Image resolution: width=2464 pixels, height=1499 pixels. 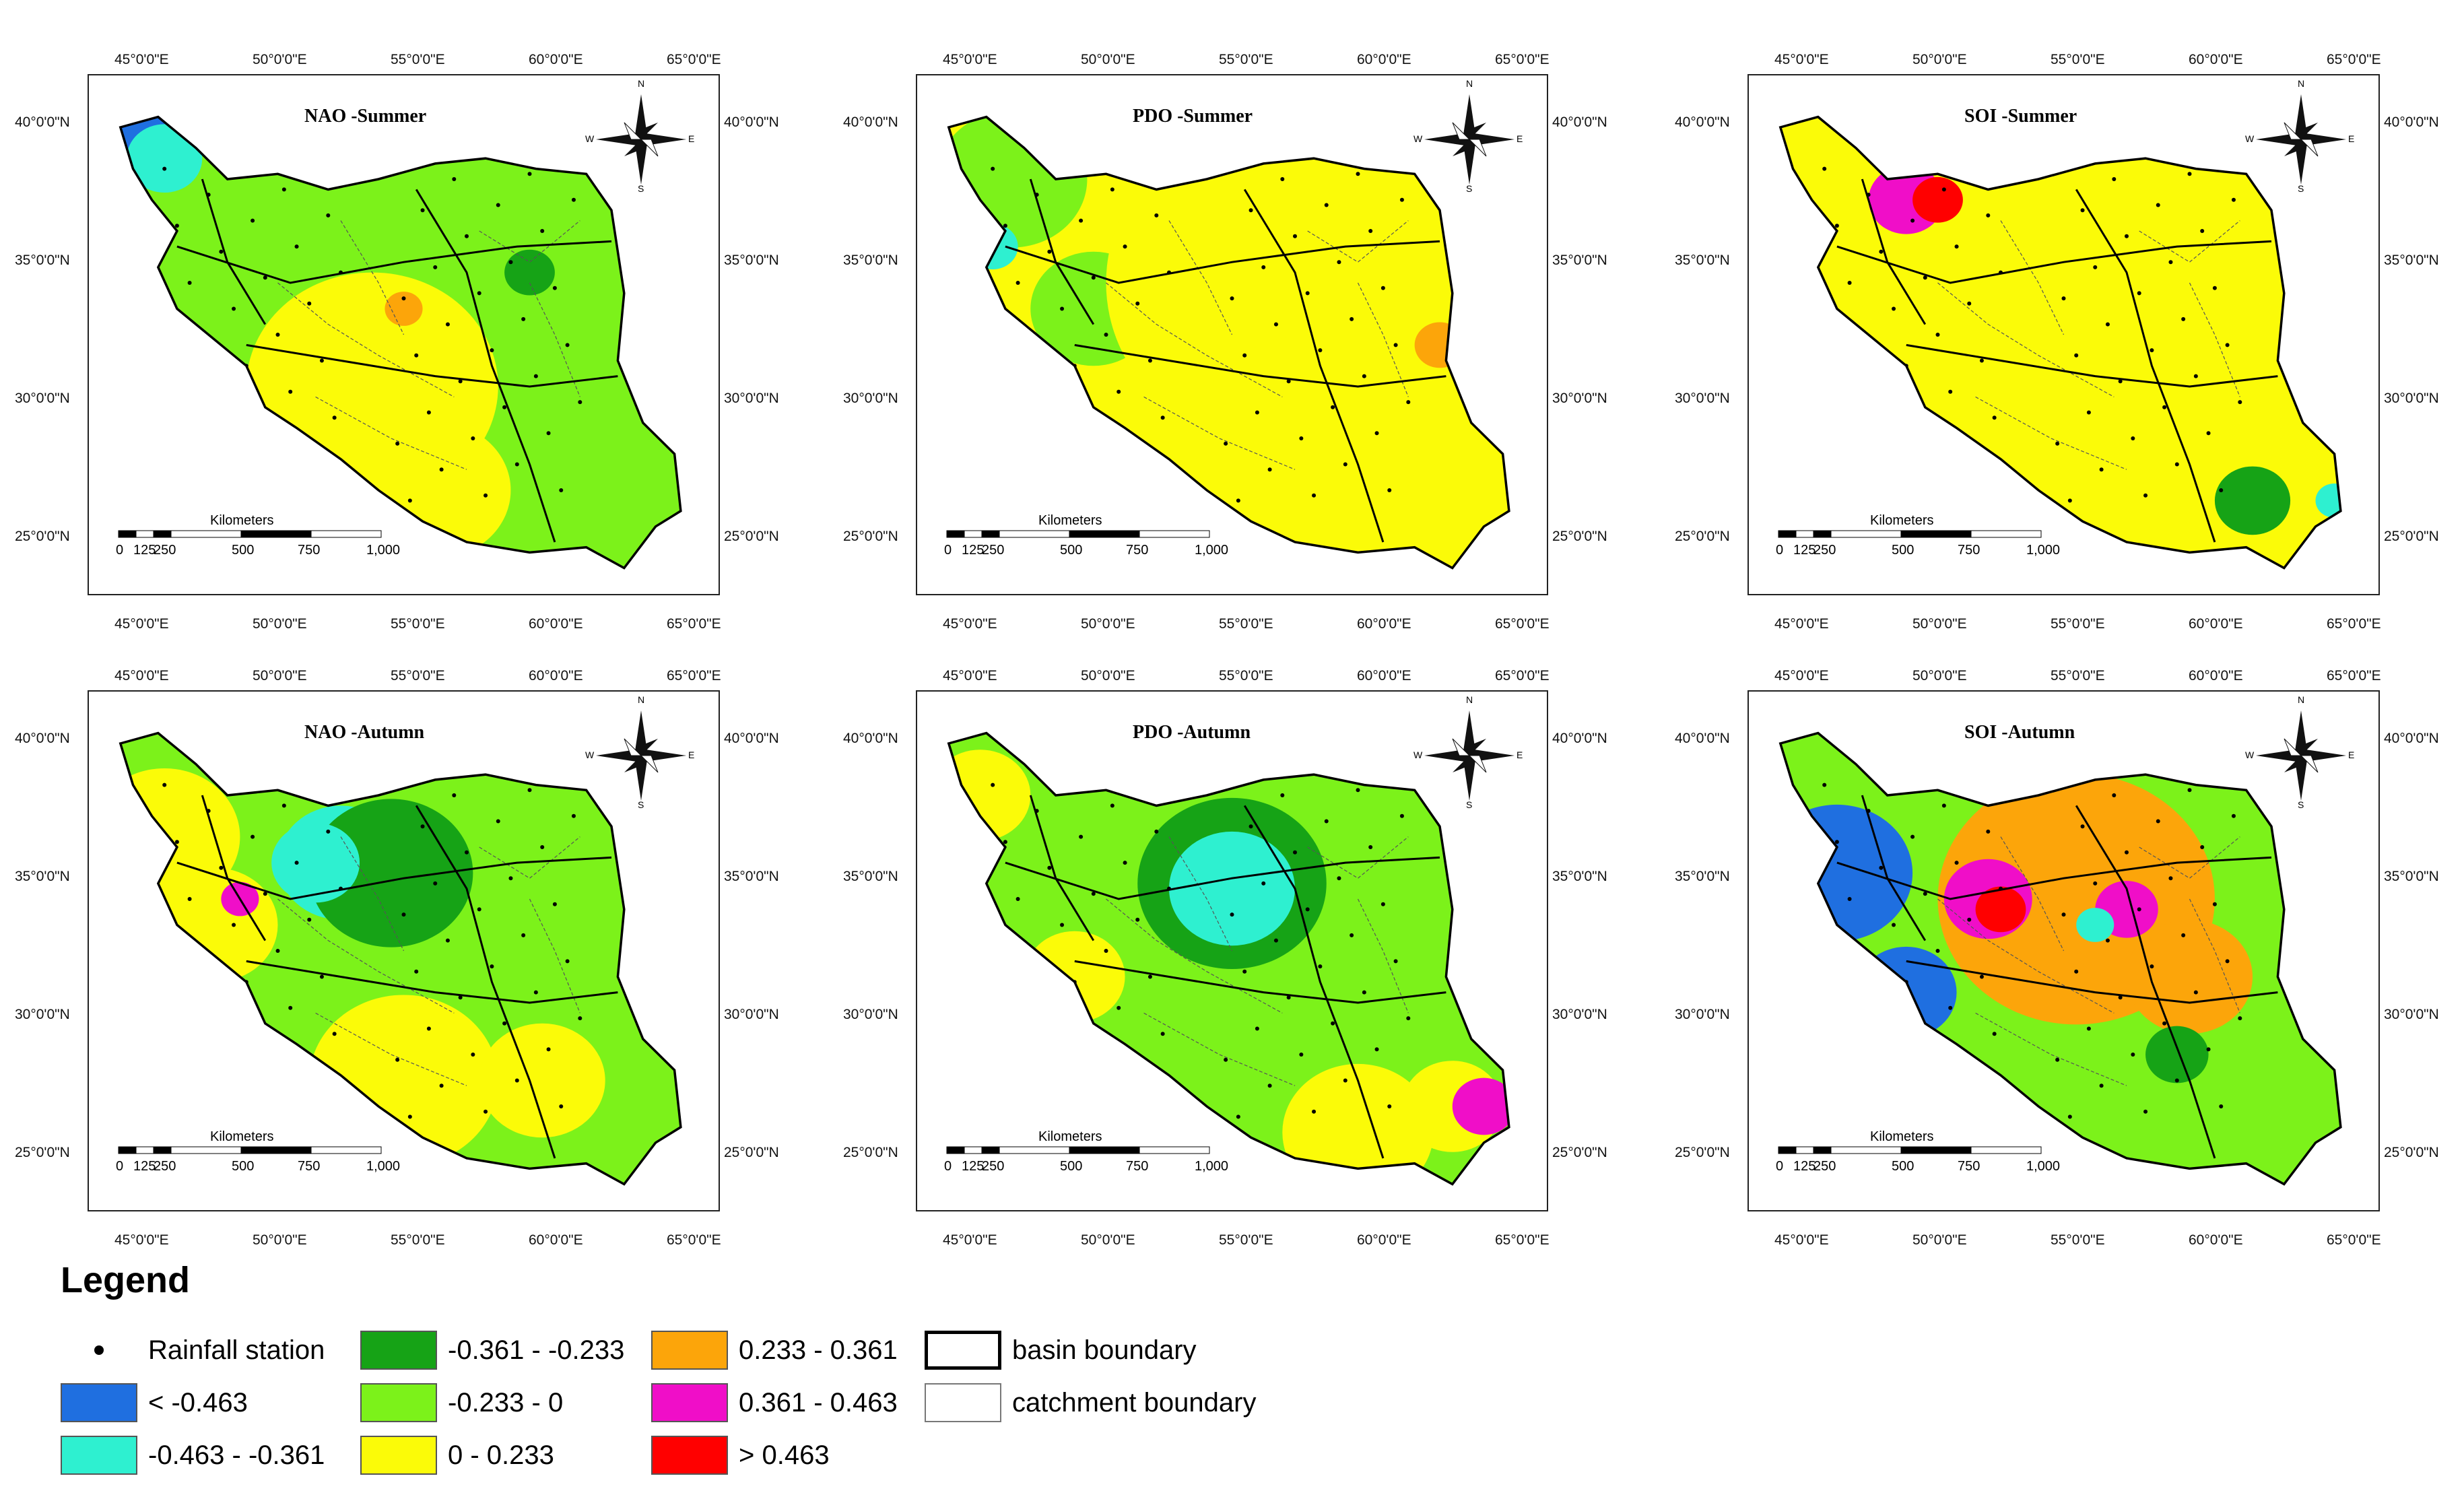 What do you see at coordinates (1939, 59) in the screenshot?
I see `lon-tick-label: 50°0'0"E` at bounding box center [1939, 59].